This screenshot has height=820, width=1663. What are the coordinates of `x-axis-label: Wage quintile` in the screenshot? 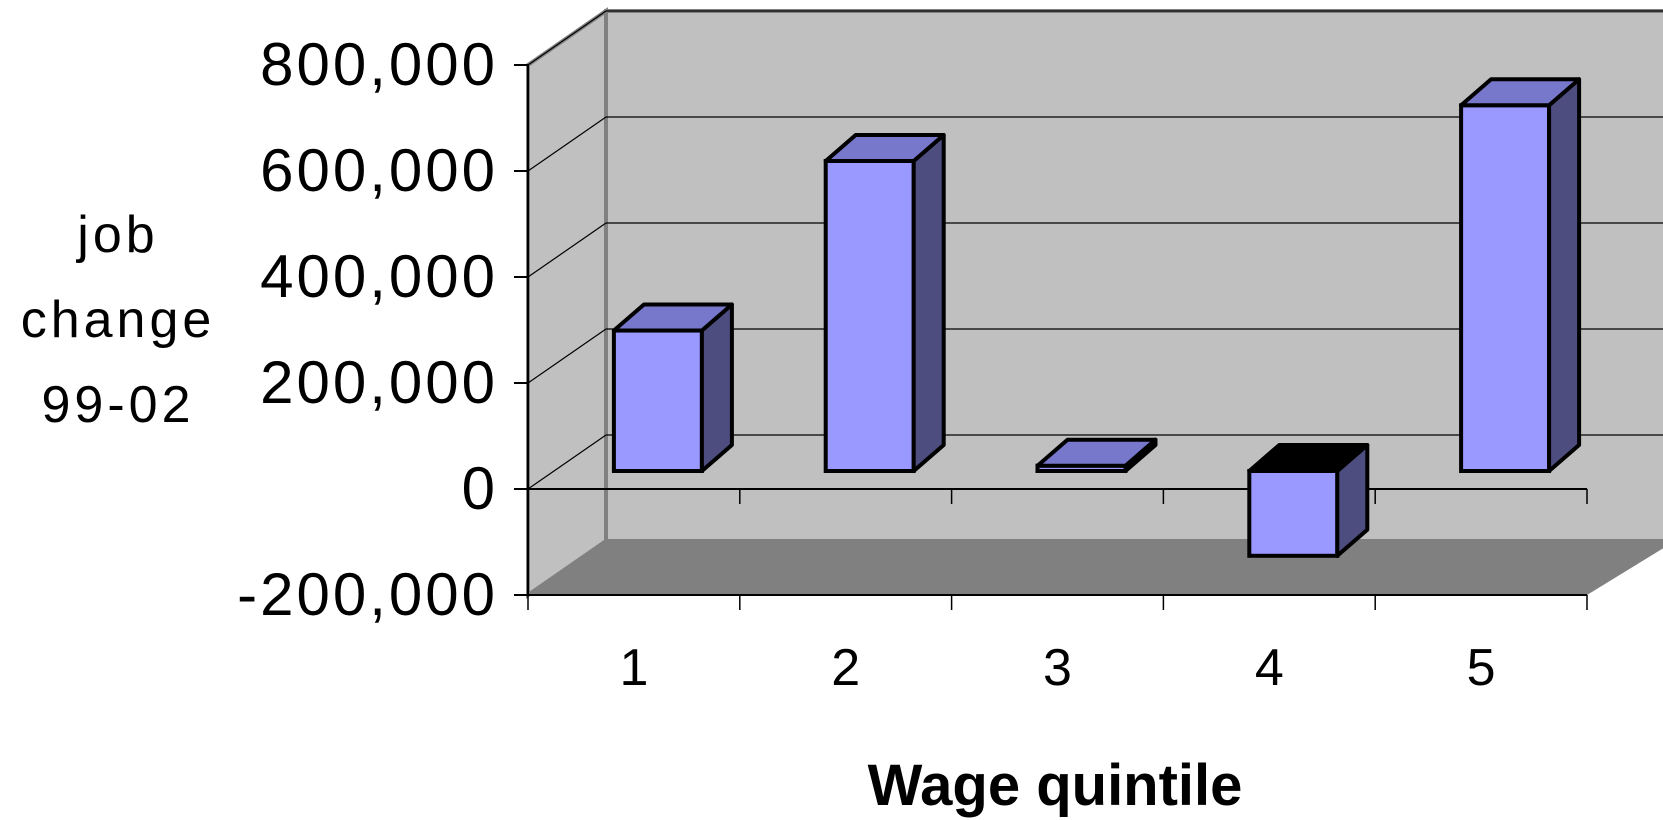 It's located at (1055, 785).